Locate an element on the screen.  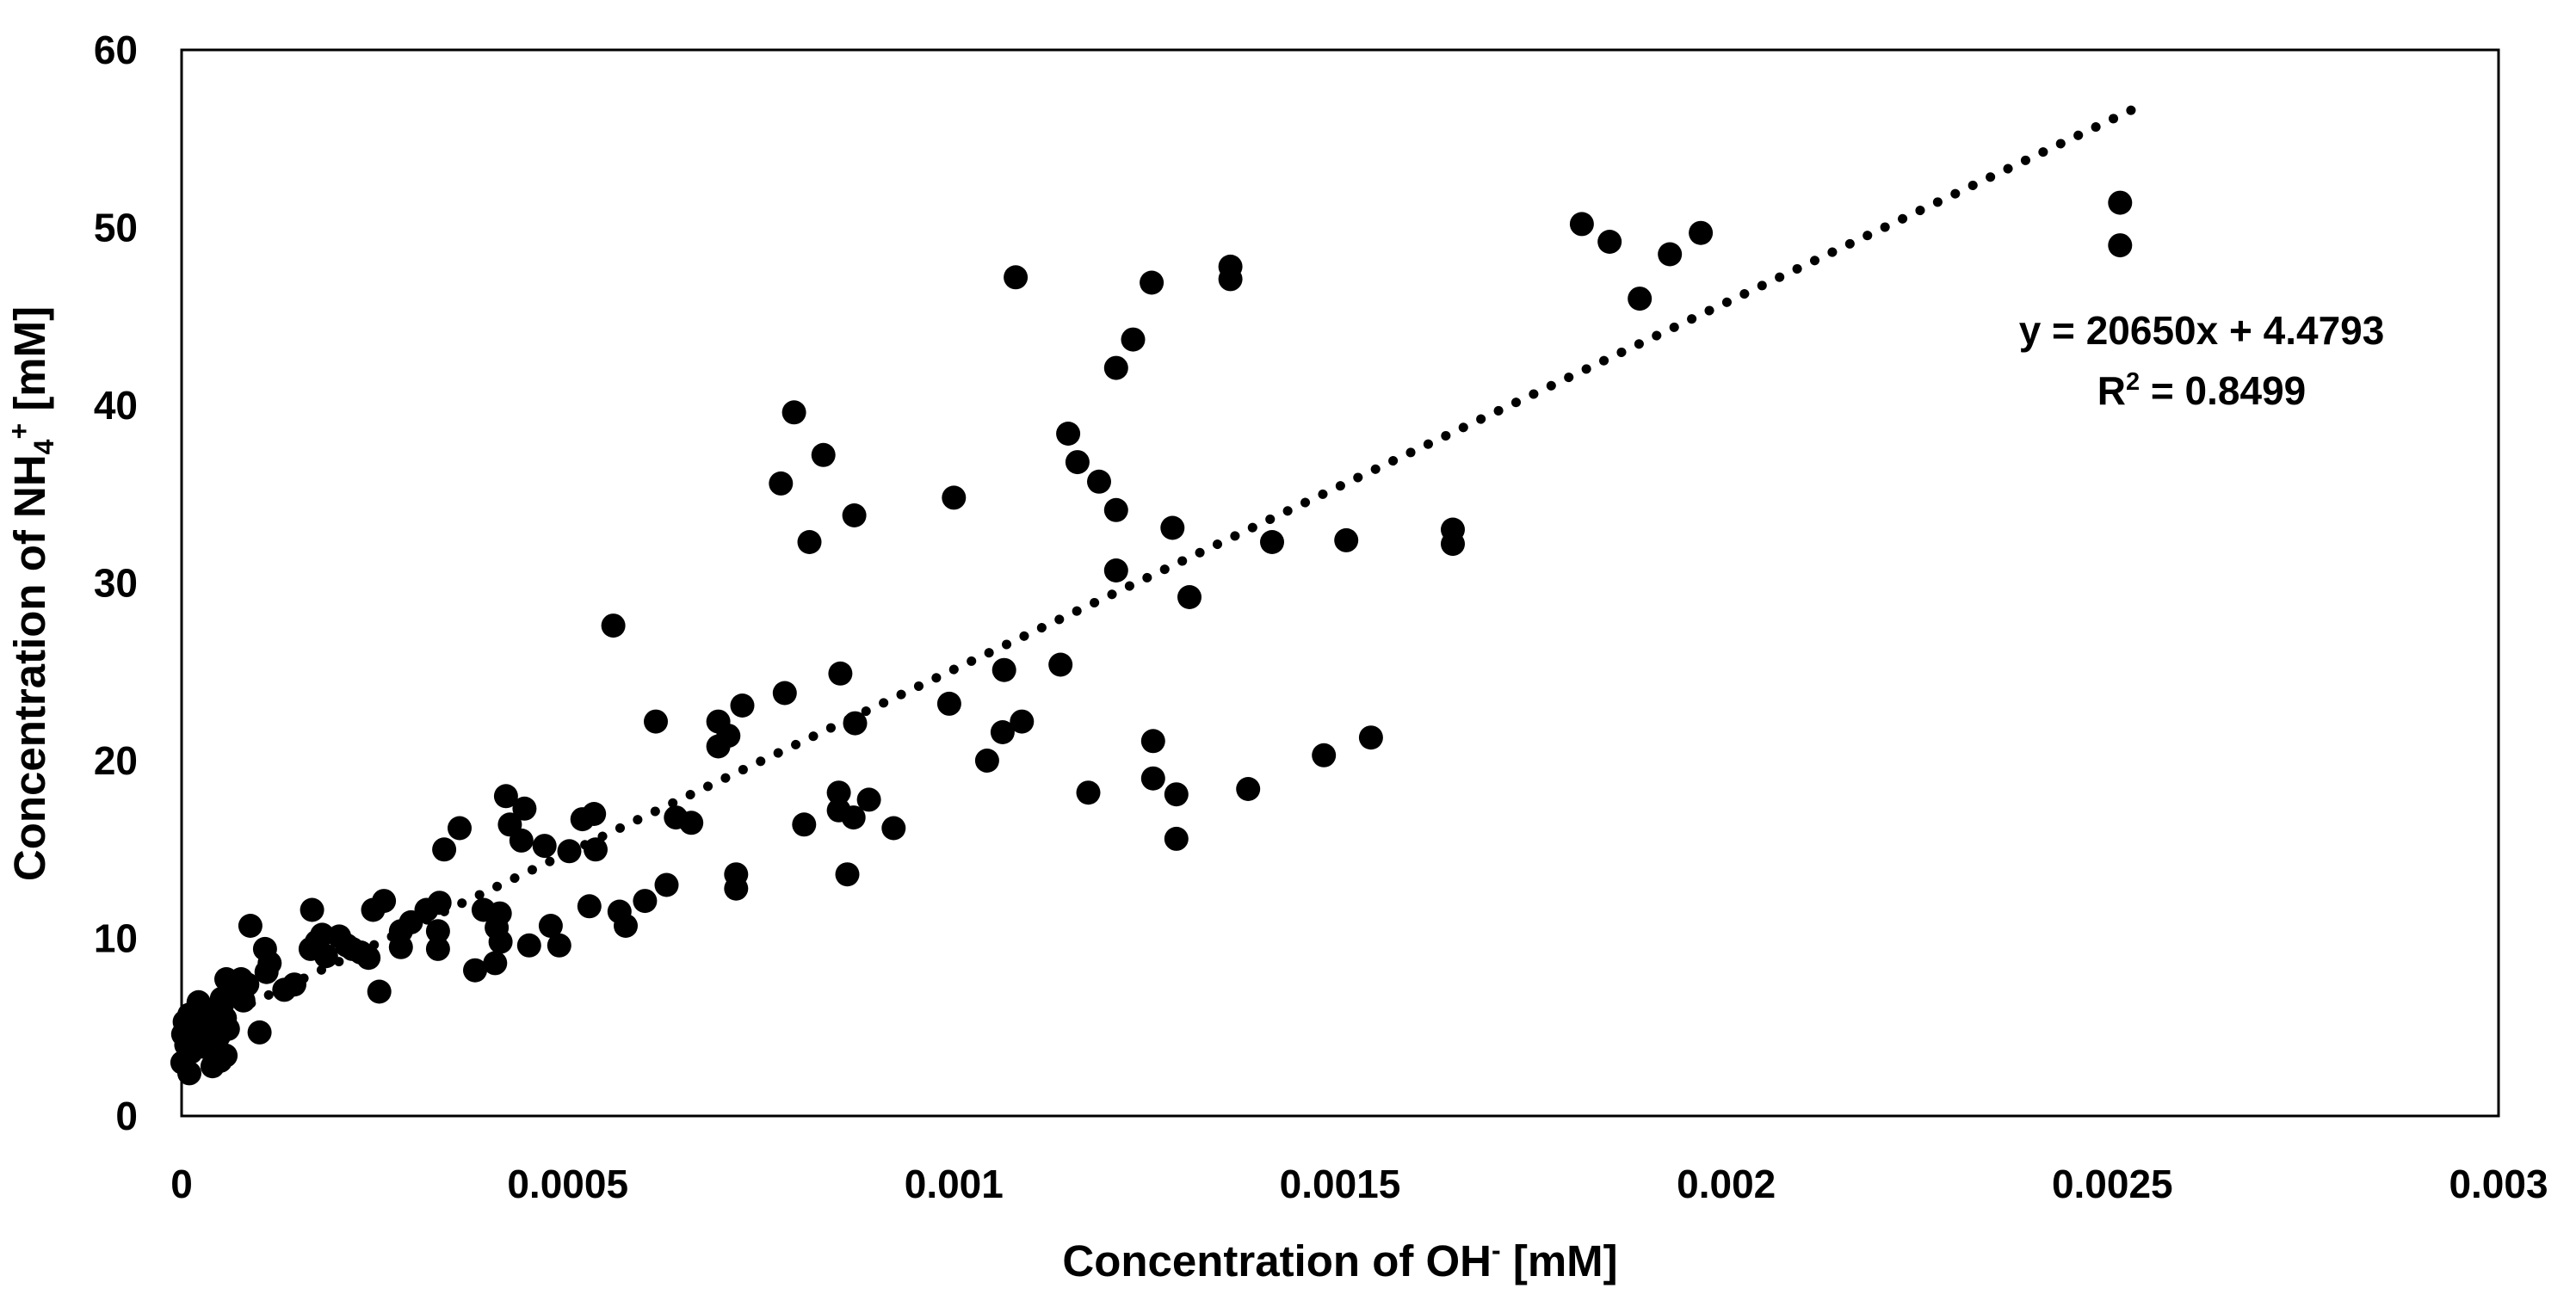
y-tick-label: 30 is located at coordinates (116, 583).